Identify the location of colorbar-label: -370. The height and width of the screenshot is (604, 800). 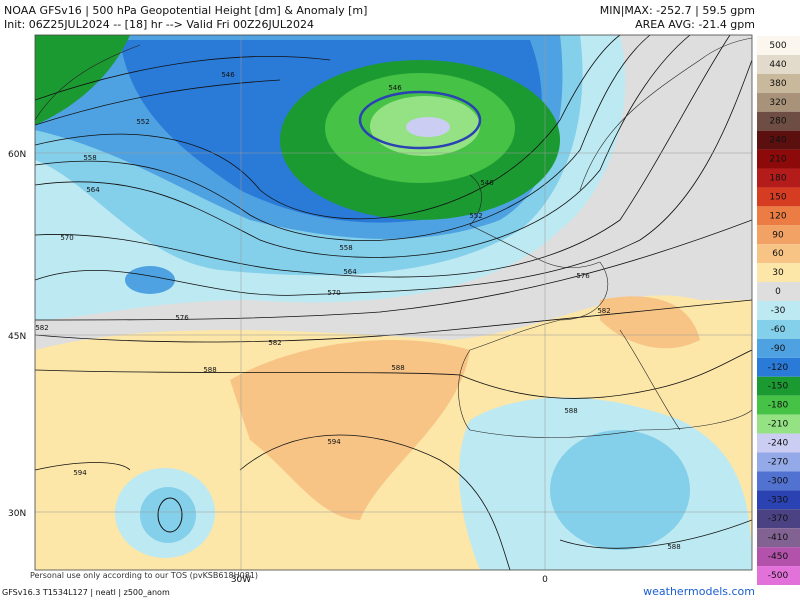
(778, 519).